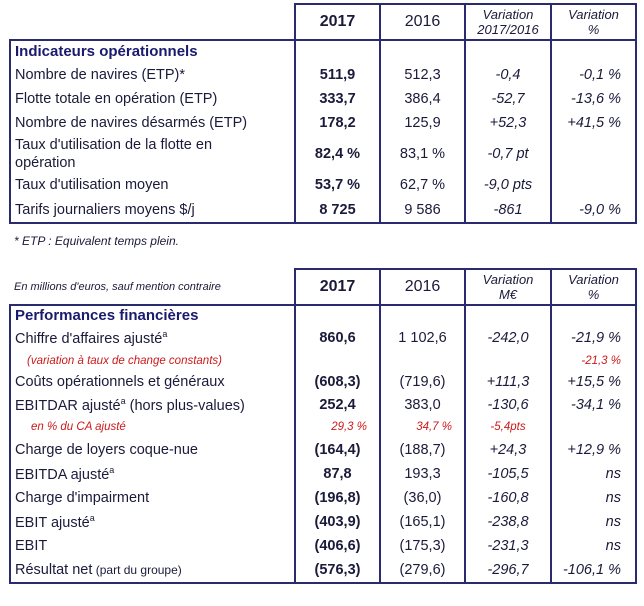 Image resolution: width=644 pixels, height=606 pixels. I want to click on section-title: Performances financières, so click(152, 314).